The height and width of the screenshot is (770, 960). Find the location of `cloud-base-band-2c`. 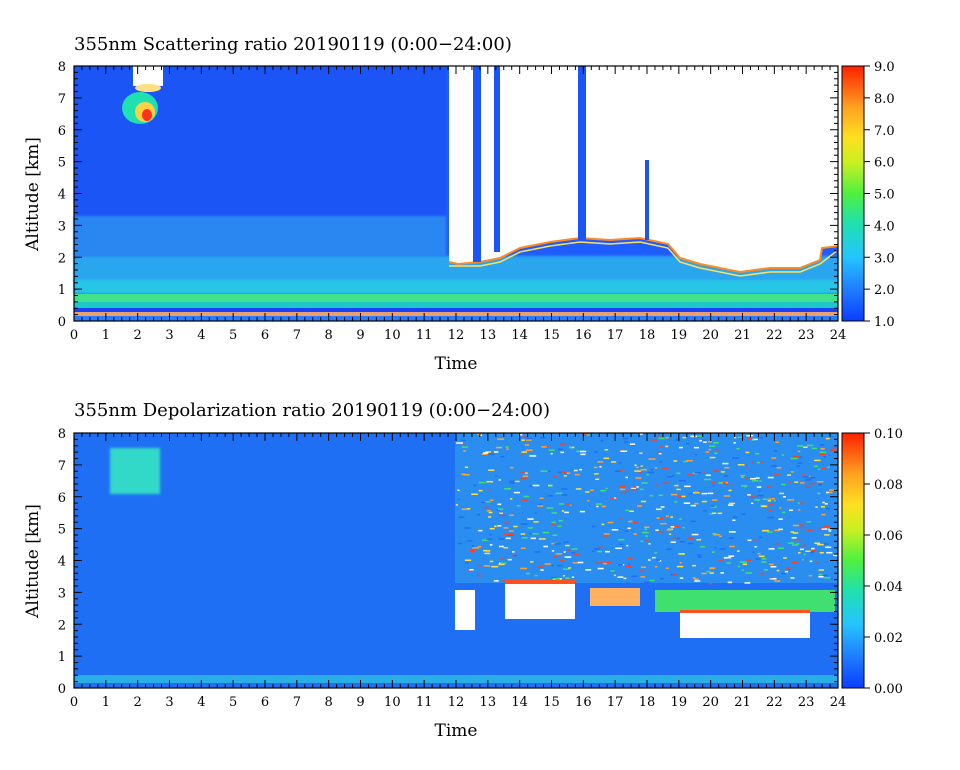

cloud-base-band-2c is located at coordinates (465, 610).